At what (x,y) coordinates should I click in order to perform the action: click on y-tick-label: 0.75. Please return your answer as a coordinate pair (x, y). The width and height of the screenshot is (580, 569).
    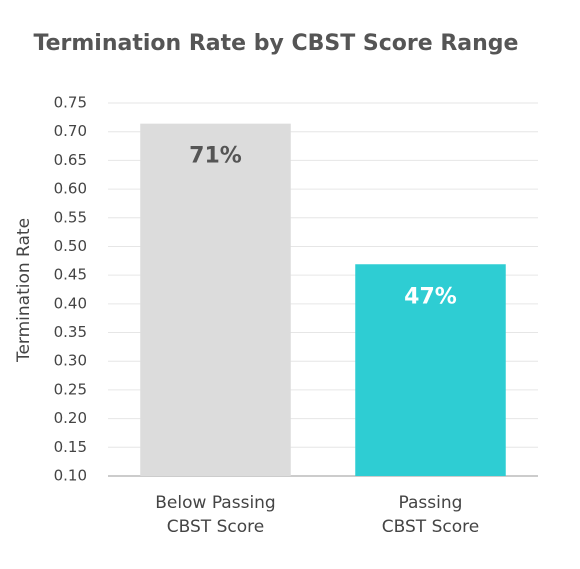
    Looking at the image, I should click on (70, 103).